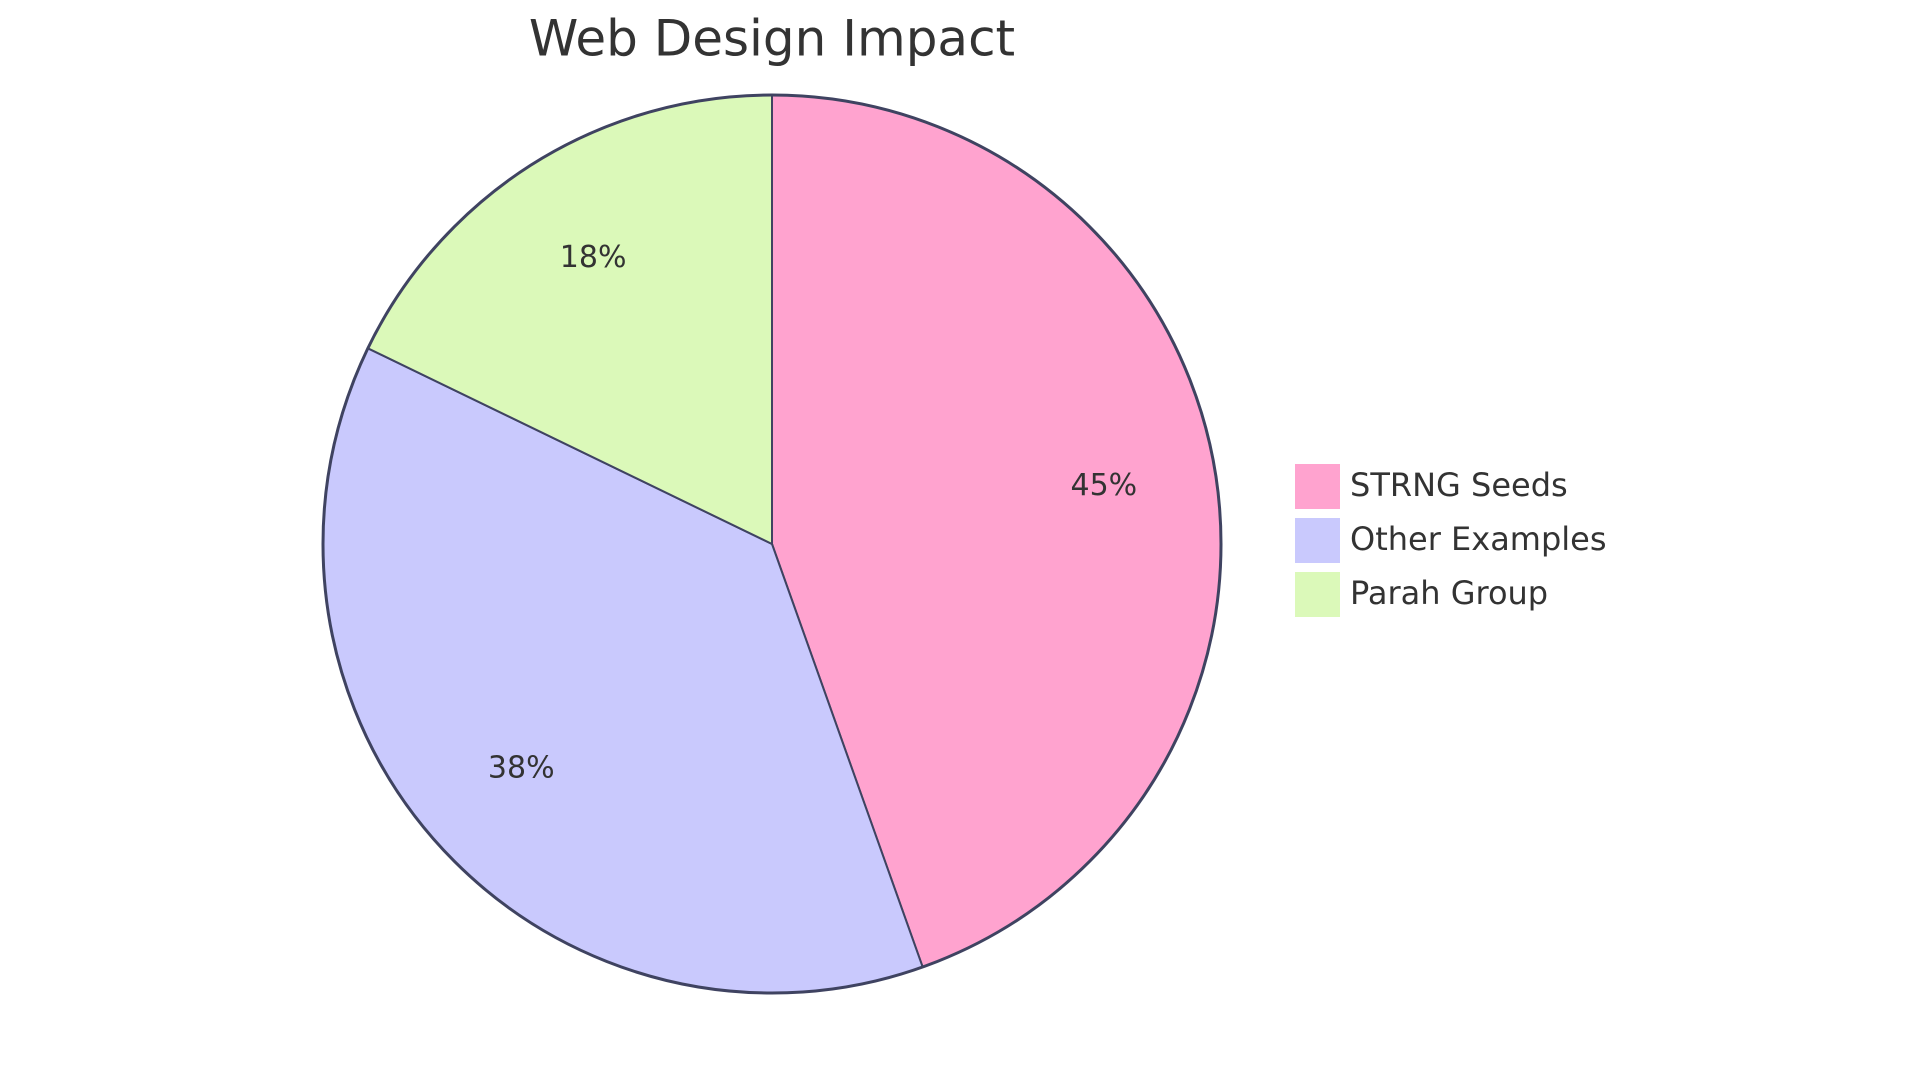 The width and height of the screenshot is (1920, 1083). Describe the element at coordinates (1103, 485) in the screenshot. I see `data-label: 45%` at that location.